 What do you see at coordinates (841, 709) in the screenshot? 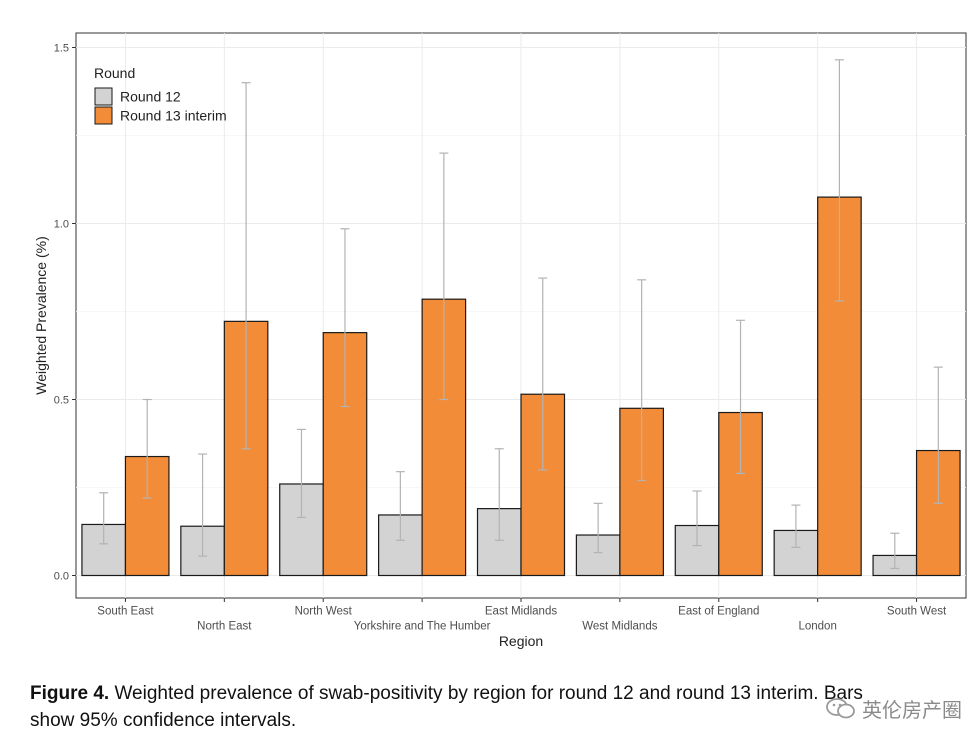
I see `wechat-icon` at bounding box center [841, 709].